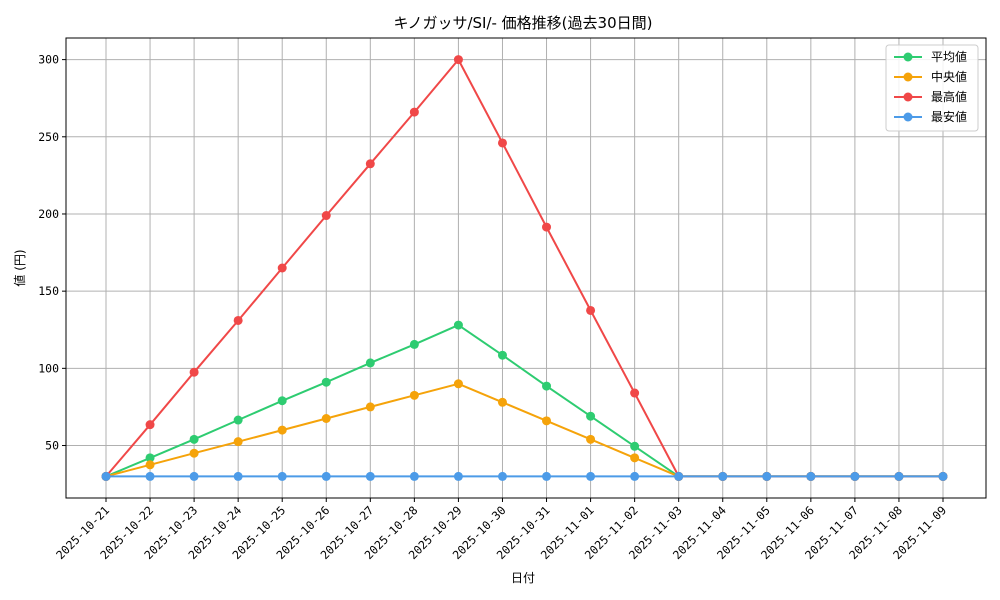  I want to click on legend-box, so click(932, 88).